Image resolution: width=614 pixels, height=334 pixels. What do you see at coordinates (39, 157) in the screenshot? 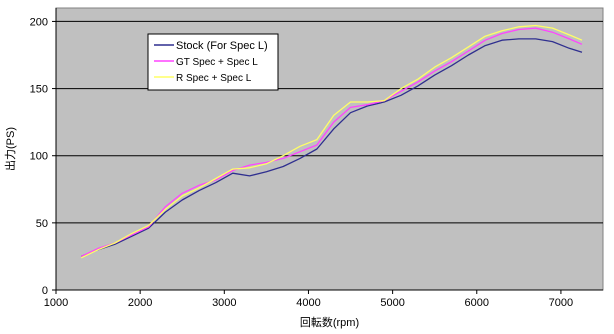
I see `y-tick-label: 100` at bounding box center [39, 157].